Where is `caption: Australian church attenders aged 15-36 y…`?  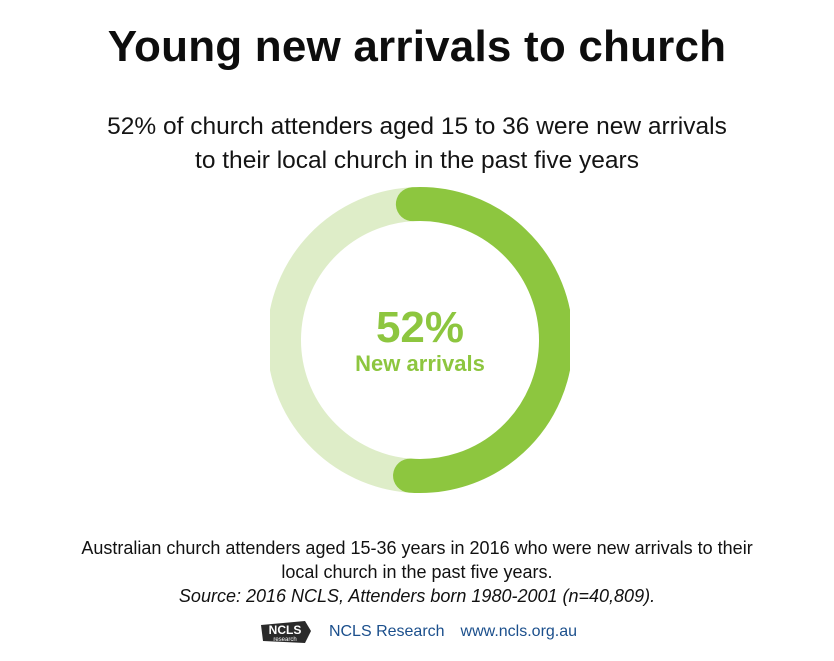
caption: Australian church attenders aged 15-36 y… is located at coordinates (417, 572).